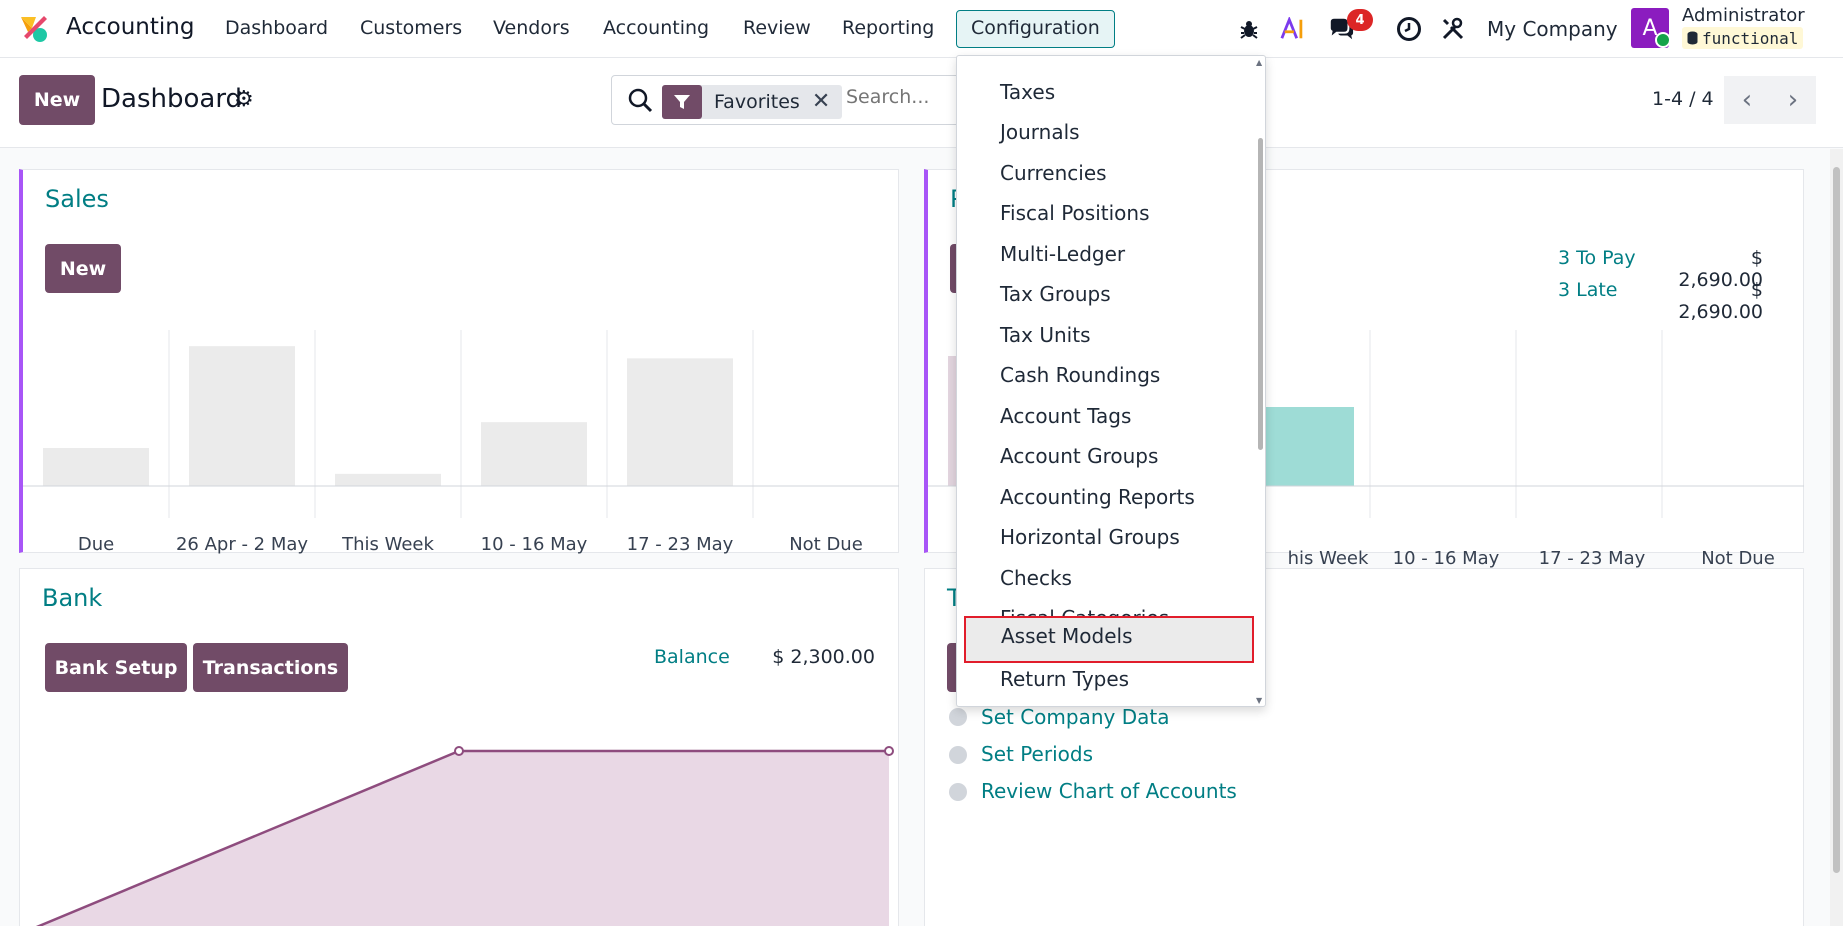 Image resolution: width=1843 pixels, height=926 pixels. Describe the element at coordinates (1293, 29) in the screenshot. I see `ai-icon` at that location.